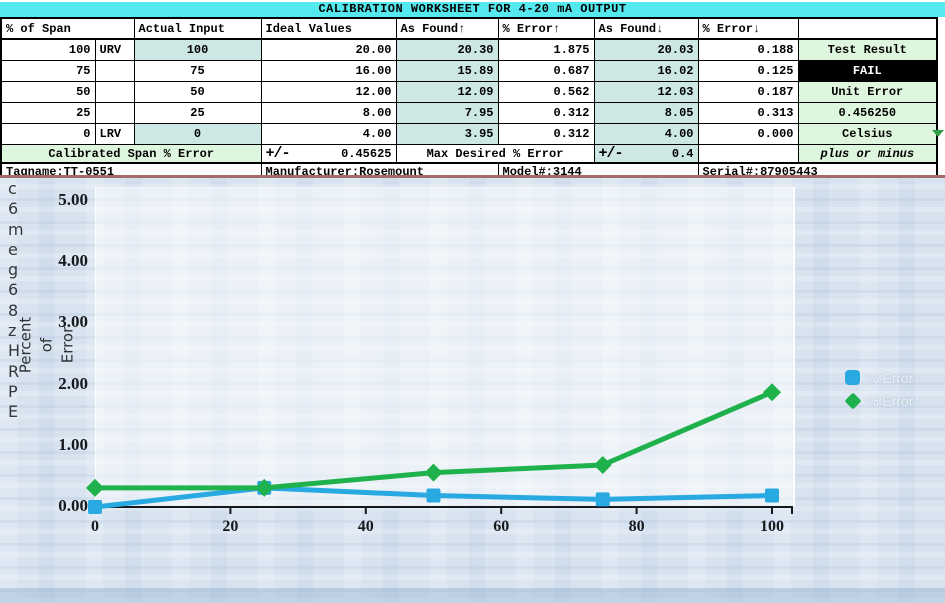 The height and width of the screenshot is (603, 945). Describe the element at coordinates (114, 134) in the screenshot. I see `cell-tag-lrv: LRV` at that location.